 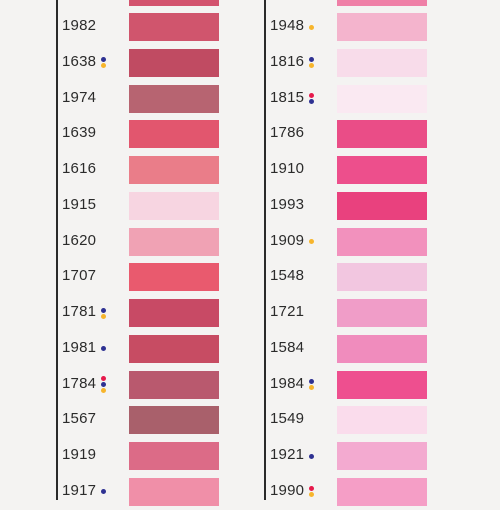 What do you see at coordinates (287, 311) in the screenshot?
I see `color-code-label: 1721` at bounding box center [287, 311].